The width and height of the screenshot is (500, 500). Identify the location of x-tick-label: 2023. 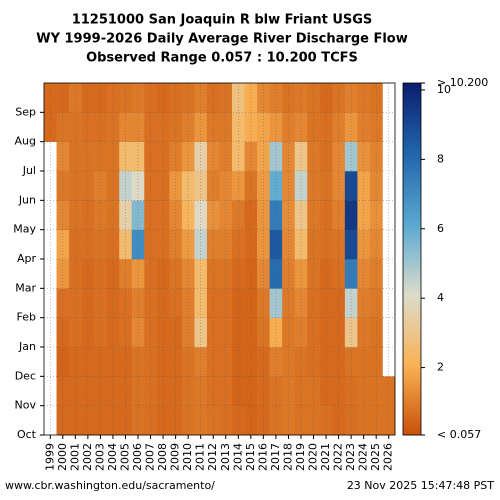
(350, 457).